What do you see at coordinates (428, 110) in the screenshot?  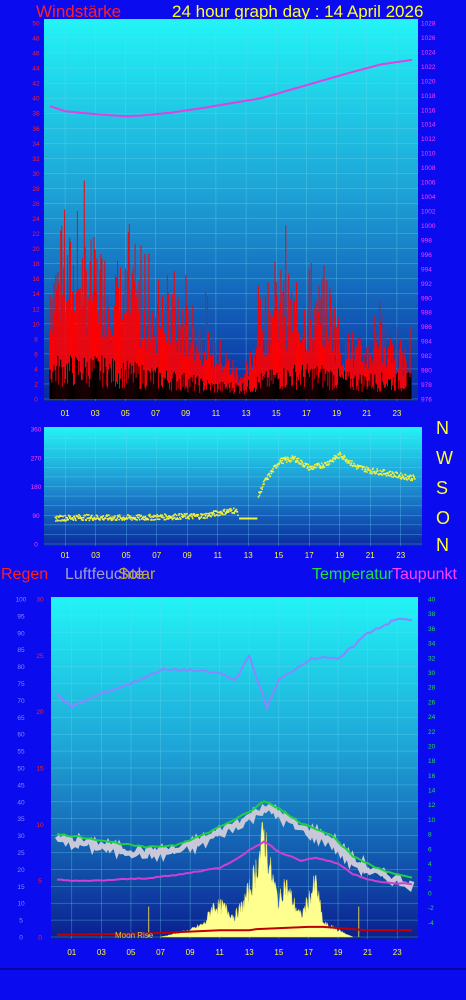 I see `pressure-y-tick: 1016` at bounding box center [428, 110].